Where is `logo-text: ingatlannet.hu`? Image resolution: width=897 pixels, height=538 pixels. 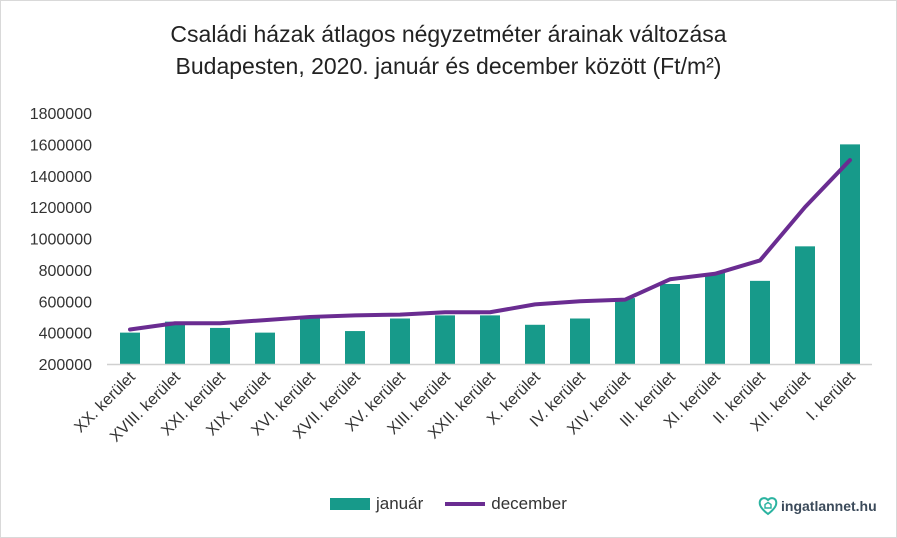 logo-text: ingatlannet.hu is located at coordinates (829, 506).